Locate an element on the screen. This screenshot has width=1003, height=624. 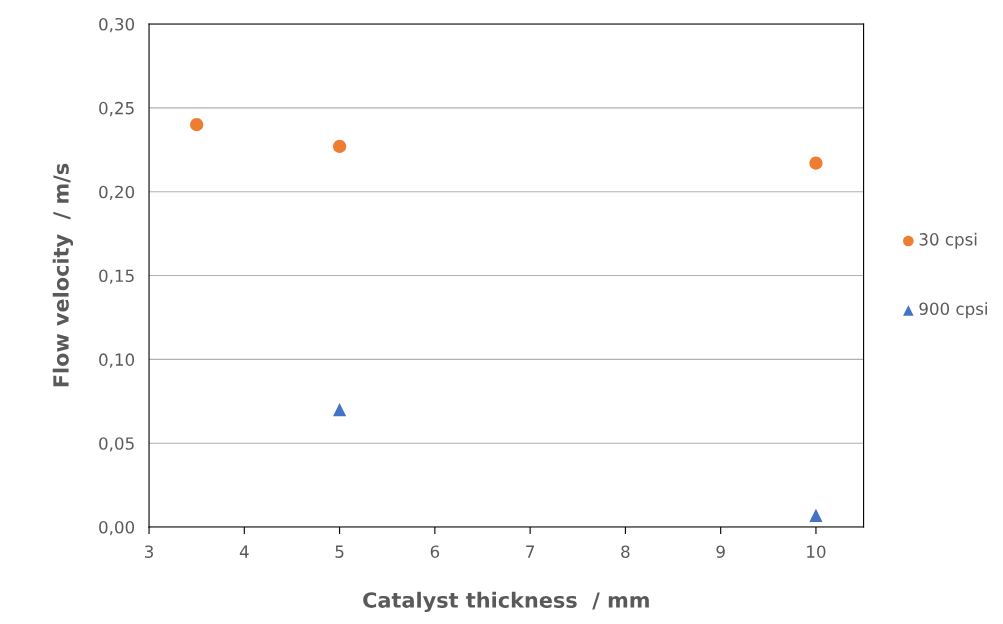
x-axis-title: Catalyst thickness / mm is located at coordinates (506, 602).